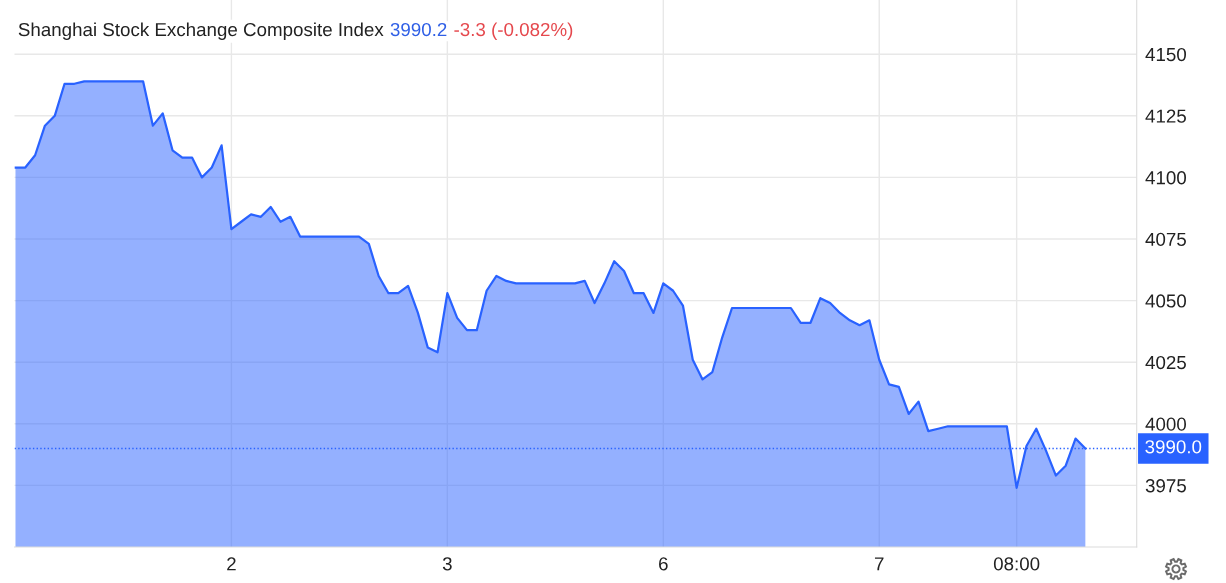  I want to click on ref-line-label: 3990.0, so click(1173, 447).